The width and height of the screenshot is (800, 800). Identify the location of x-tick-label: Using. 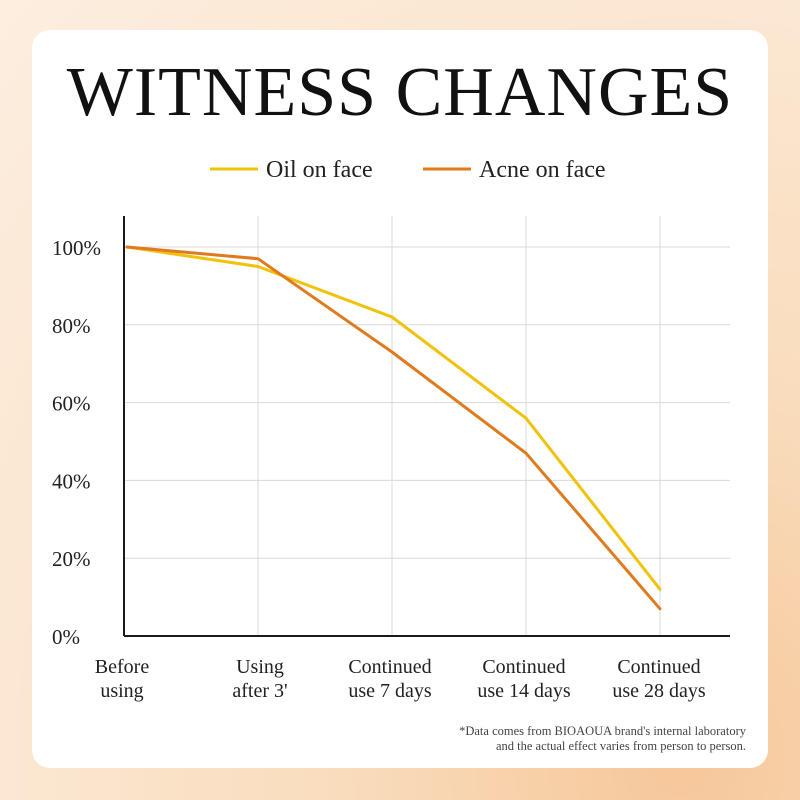
(260, 667).